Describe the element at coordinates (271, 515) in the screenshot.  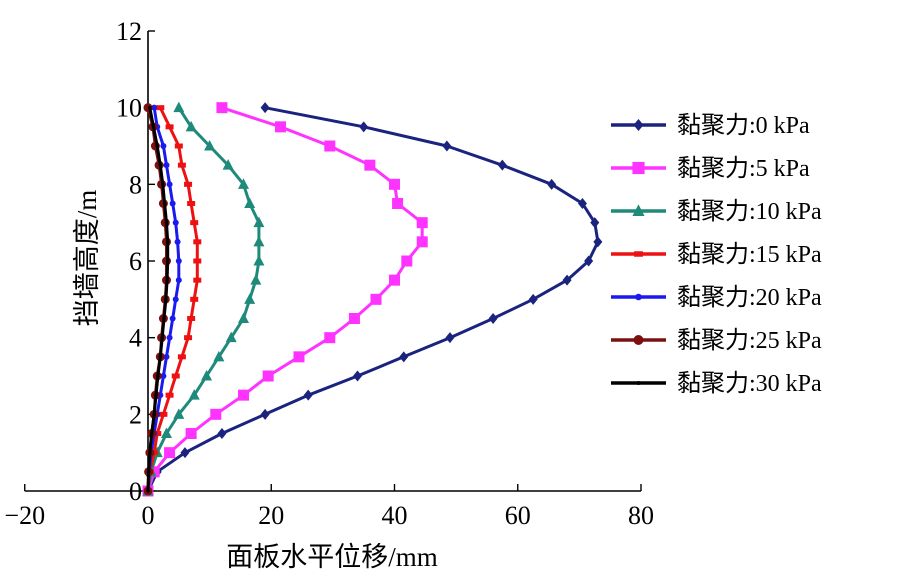
I see `x-tick-label: 20` at that location.